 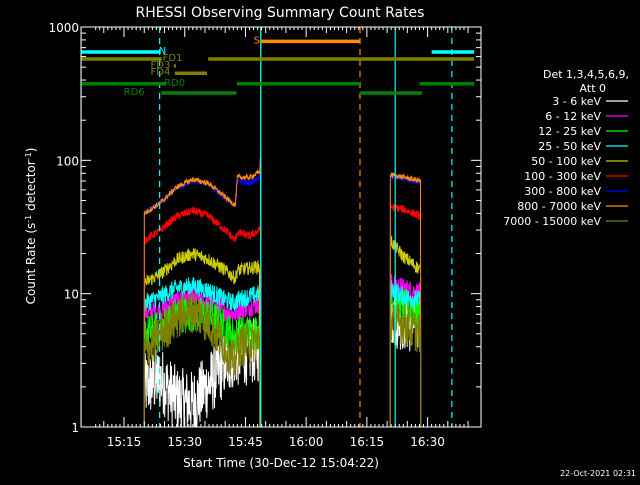 I want to click on y-axis-label-part-2: detector, so click(x=31, y=187).